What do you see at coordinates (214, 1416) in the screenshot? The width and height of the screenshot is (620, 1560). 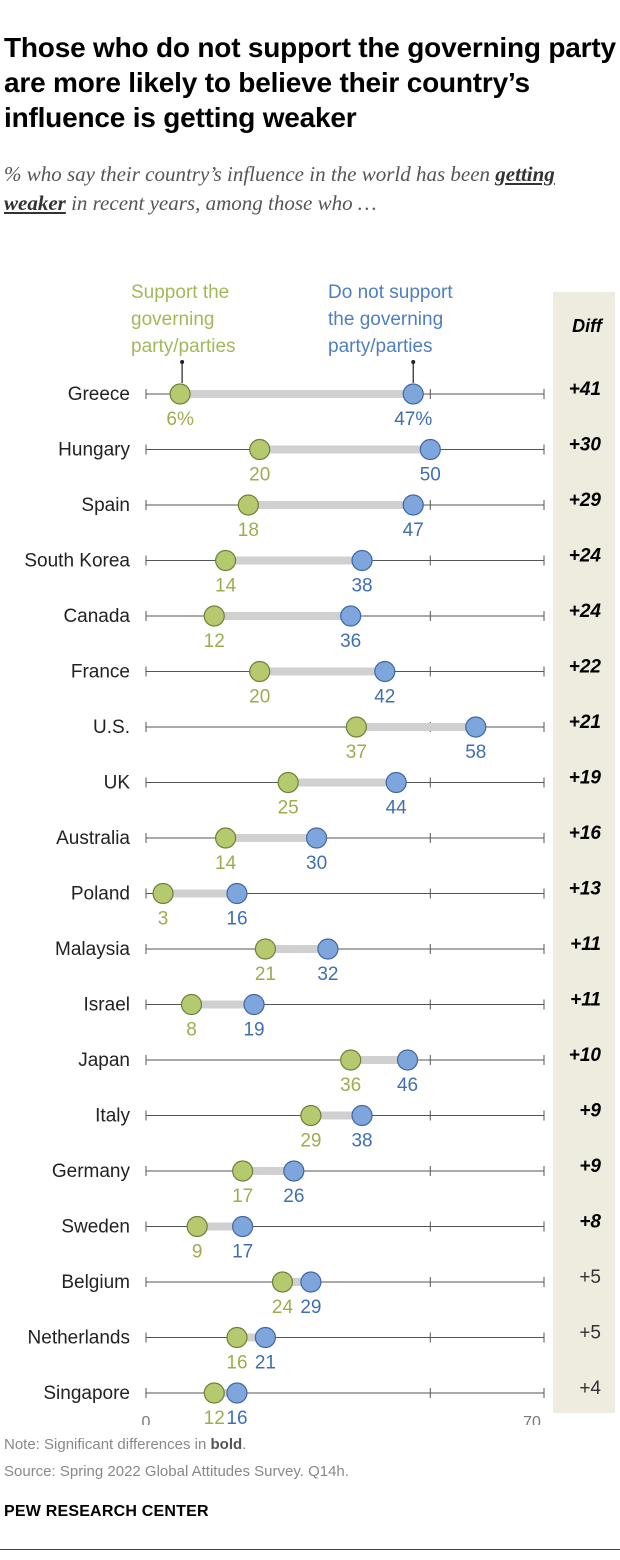 I see `support-value-label: 12` at bounding box center [214, 1416].